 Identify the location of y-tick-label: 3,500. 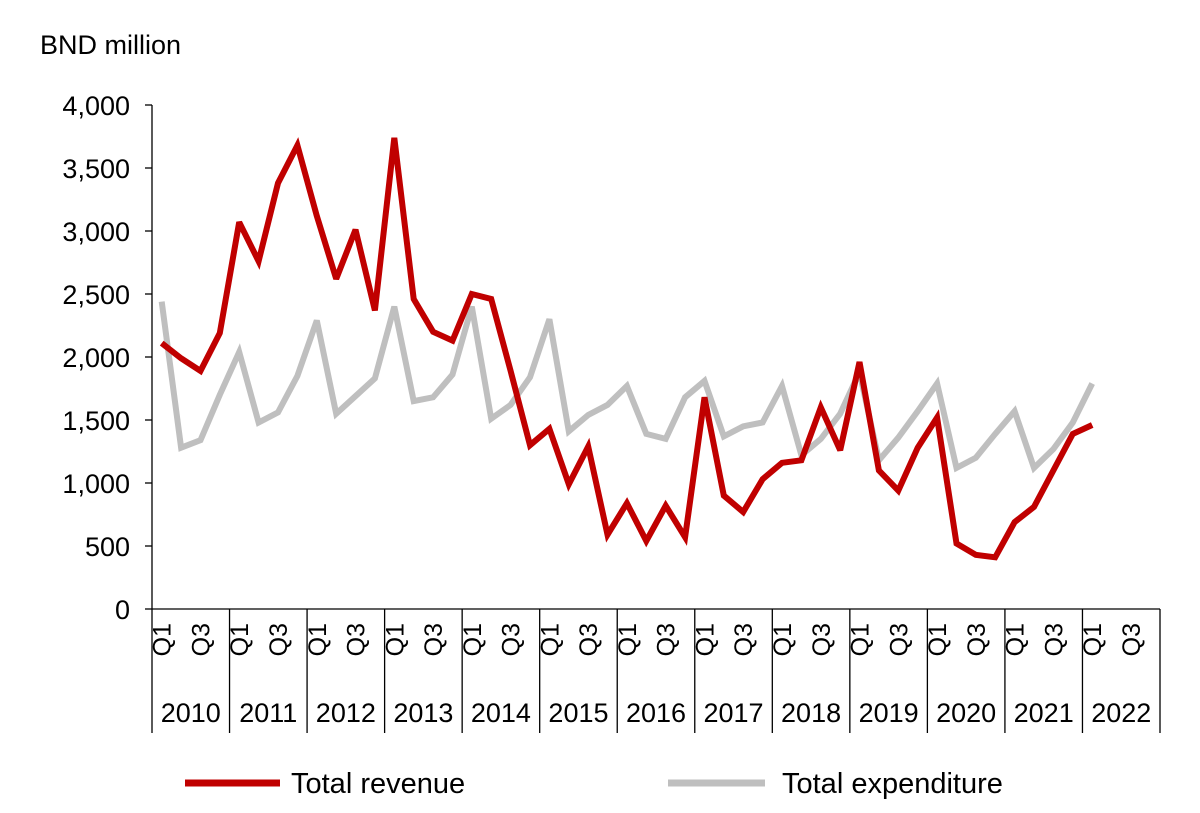
(96, 169).